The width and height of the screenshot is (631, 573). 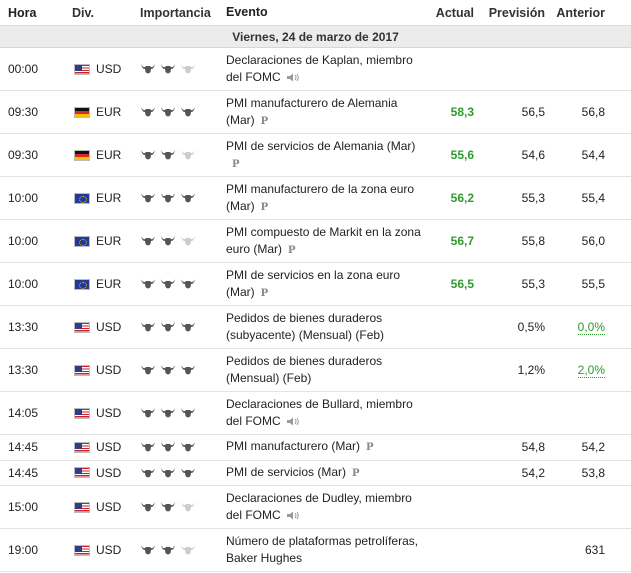 I want to click on header-currency: Div., so click(x=83, y=12).